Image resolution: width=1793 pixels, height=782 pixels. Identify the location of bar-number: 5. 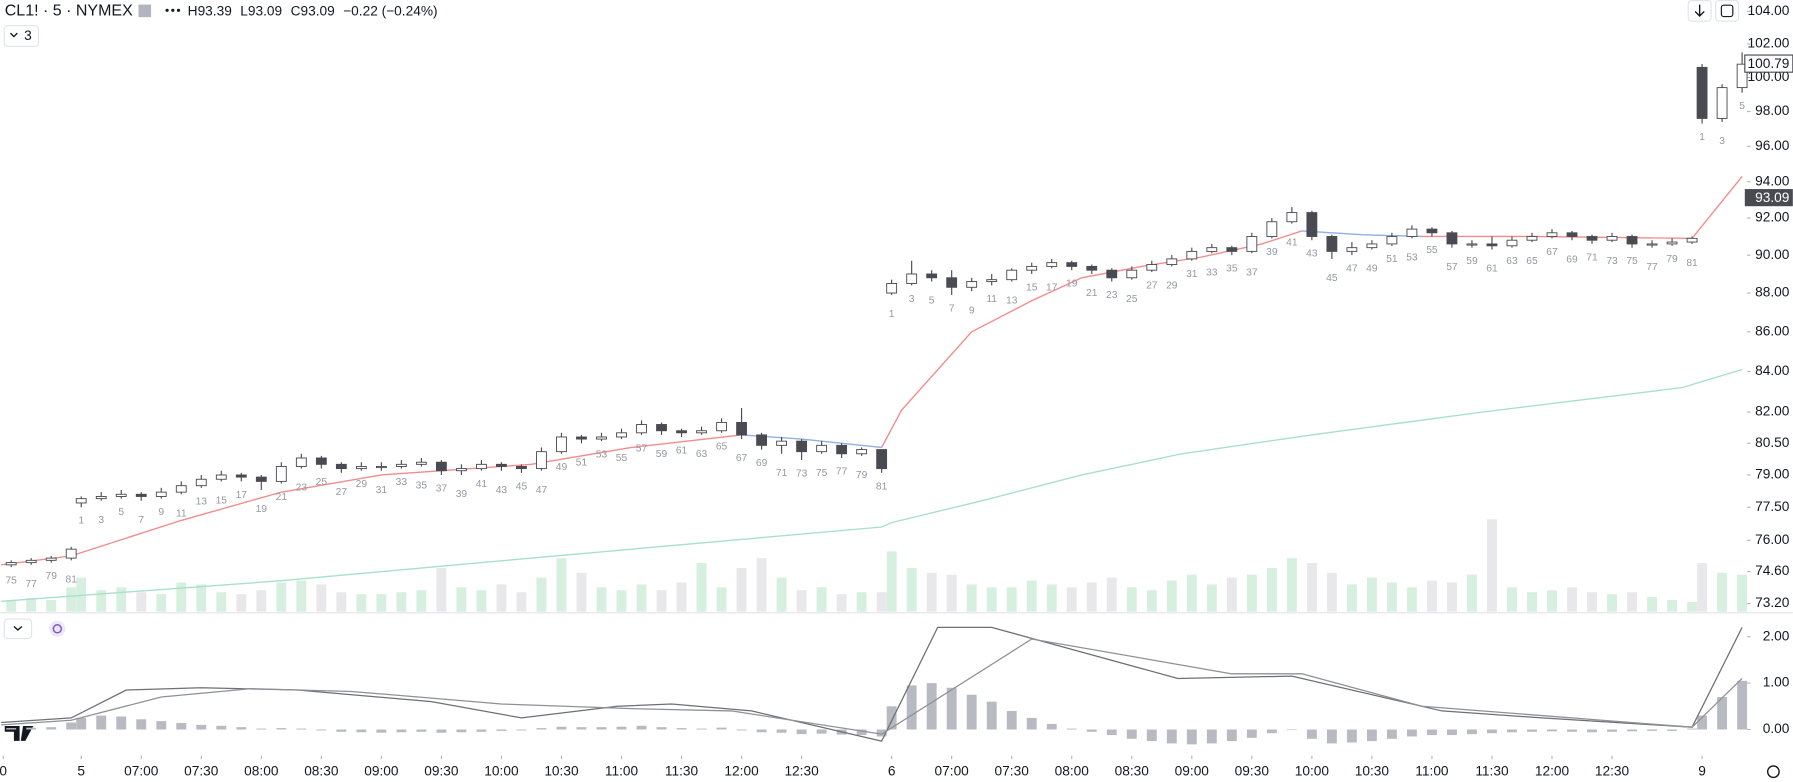
(1742, 106).